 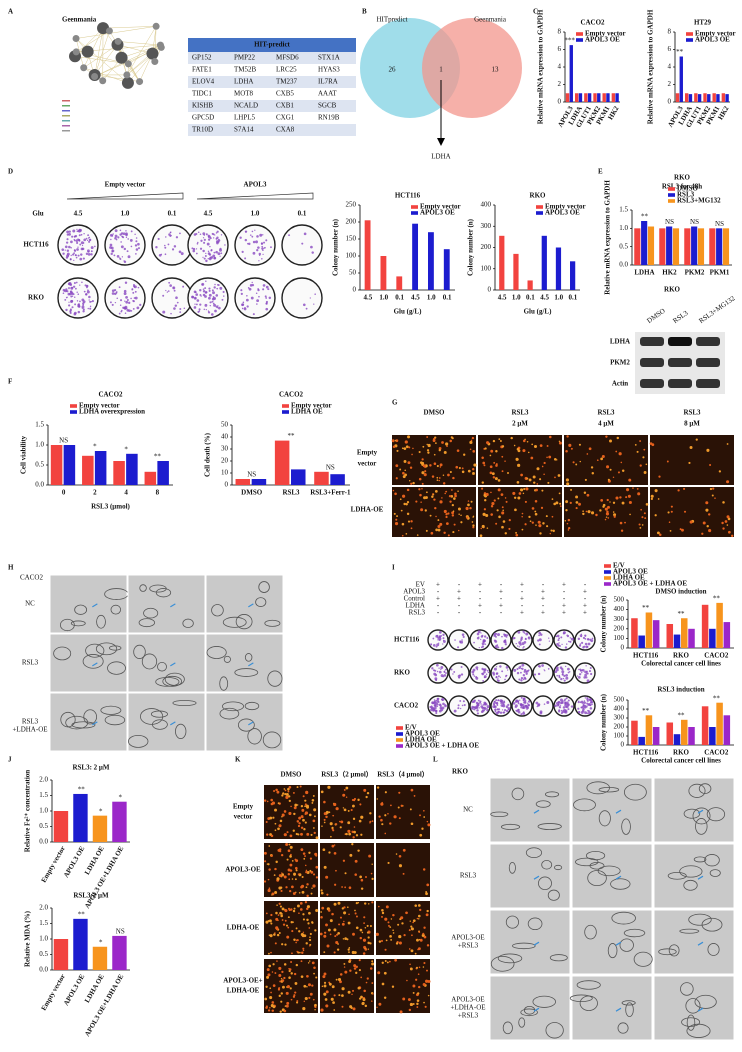 I want to click on em-image, so click(x=530, y=1008).